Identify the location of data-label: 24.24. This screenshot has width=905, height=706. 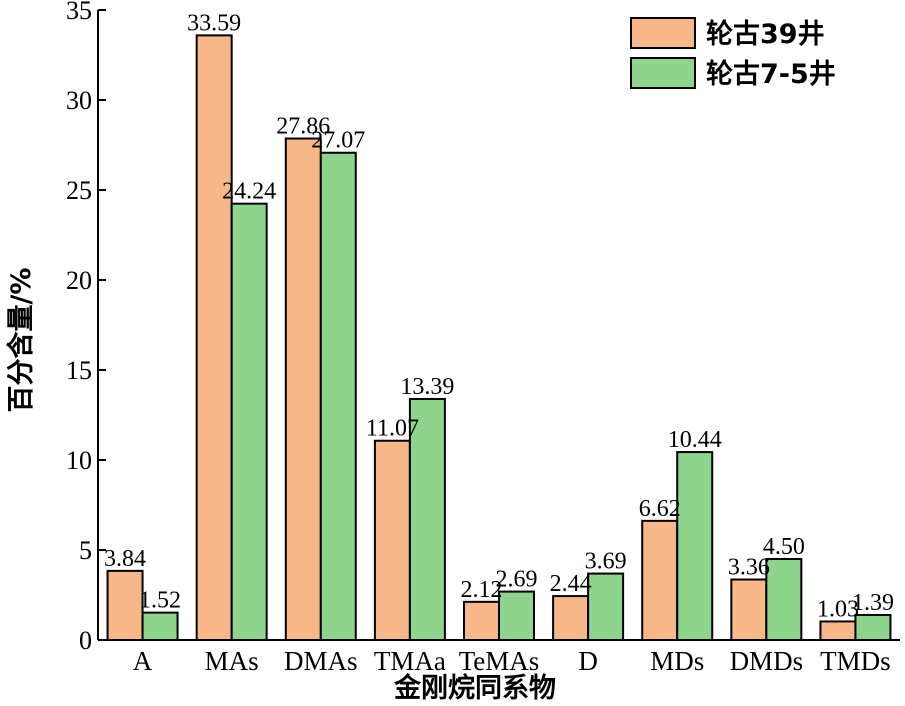
(249, 192).